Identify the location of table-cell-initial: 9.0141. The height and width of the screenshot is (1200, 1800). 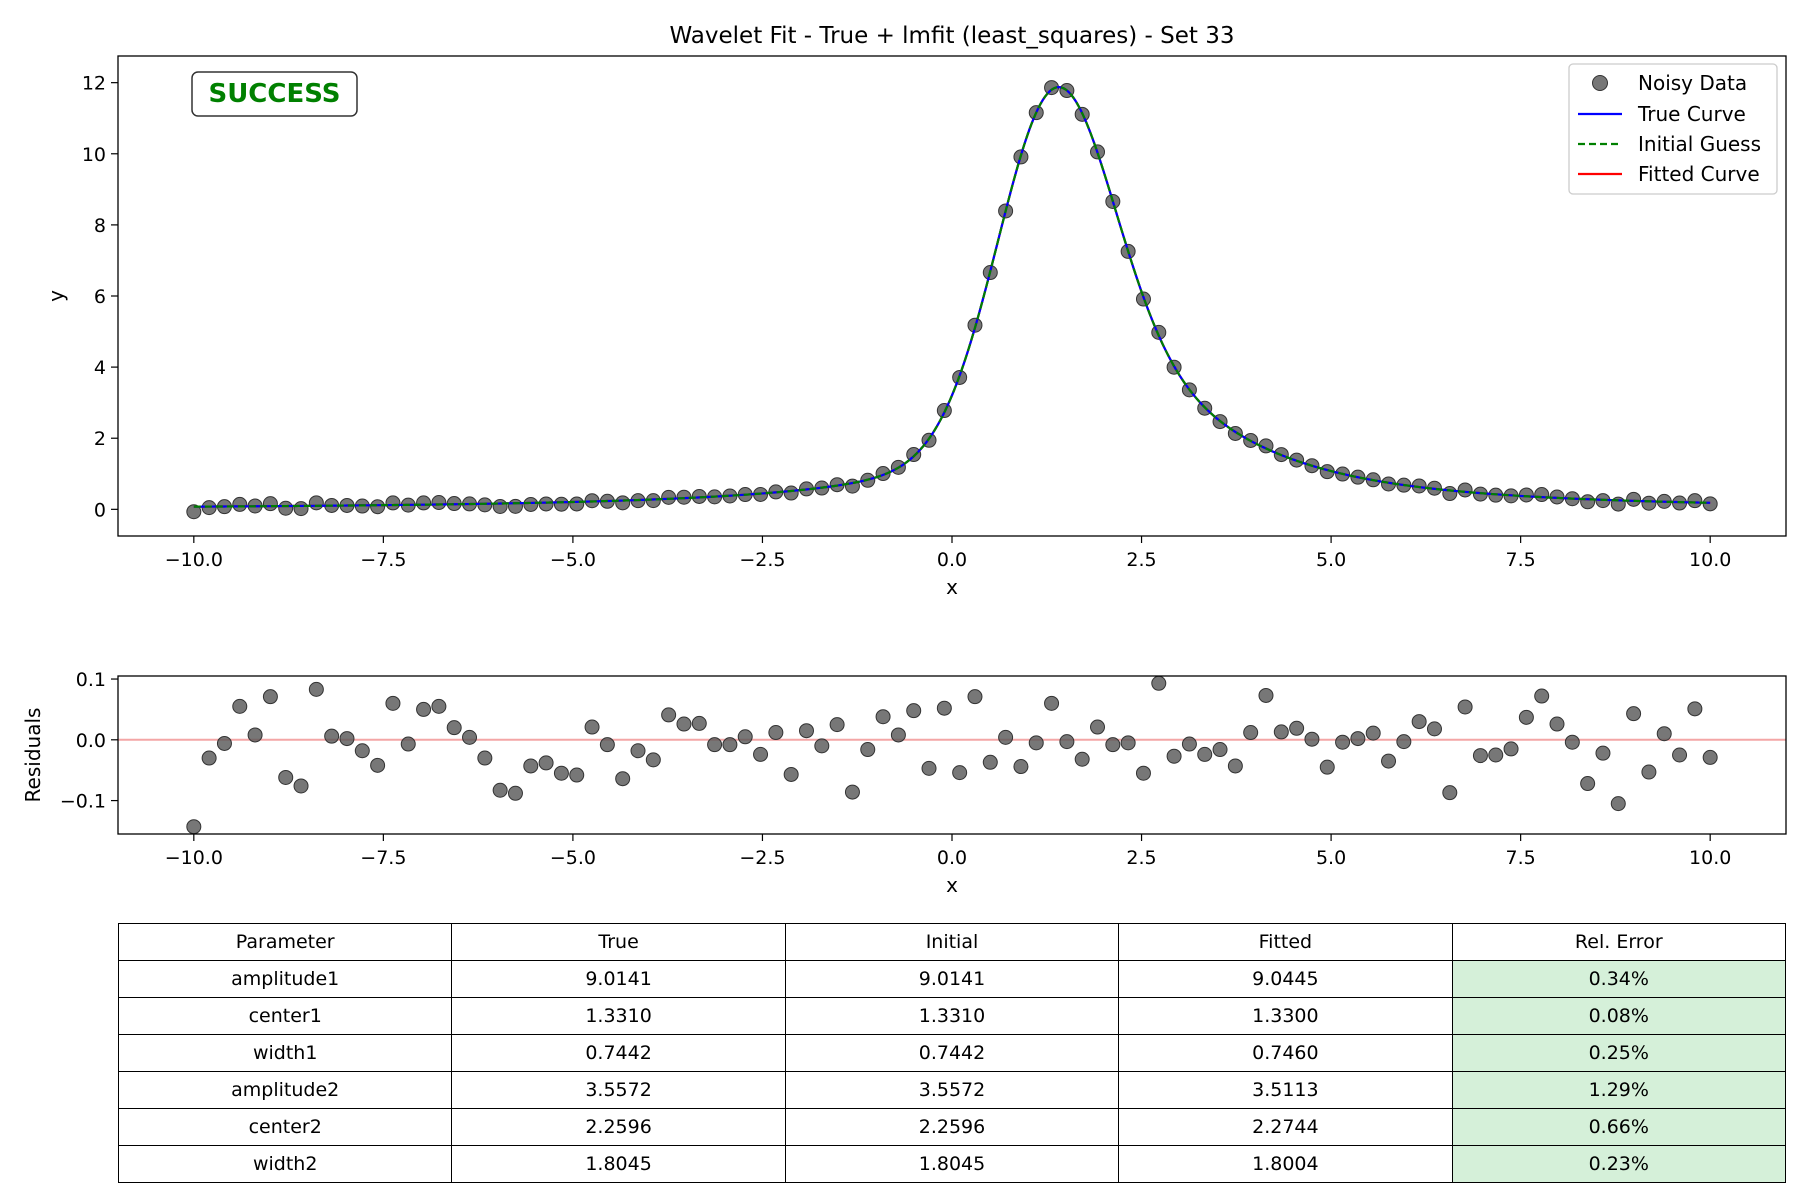
(952, 979).